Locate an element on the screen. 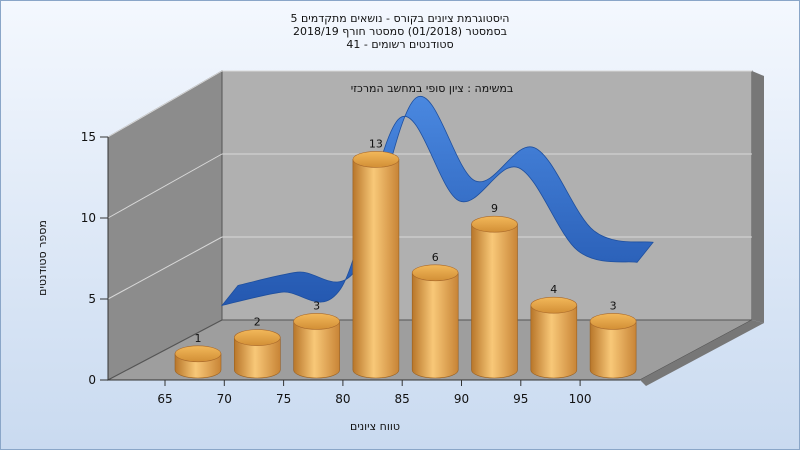 This screenshot has width=800, height=450. x-axis: 65 70 75 80 85 90 95 100 is located at coordinates (374, 392).